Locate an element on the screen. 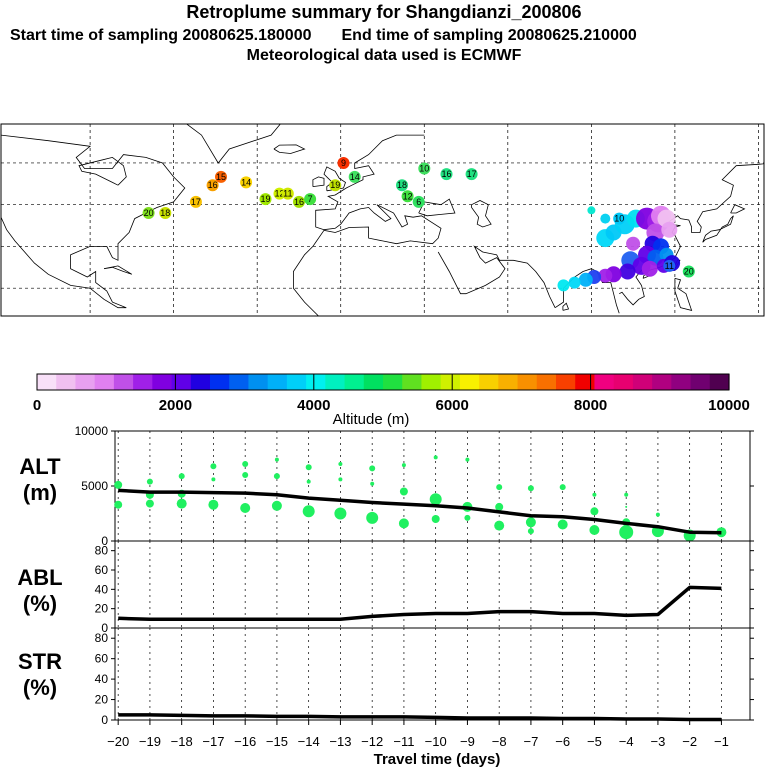 Image resolution: width=768 pixels, height=768 pixels. end-time: End time of sampling 20080625.210000 is located at coordinates (489, 35).